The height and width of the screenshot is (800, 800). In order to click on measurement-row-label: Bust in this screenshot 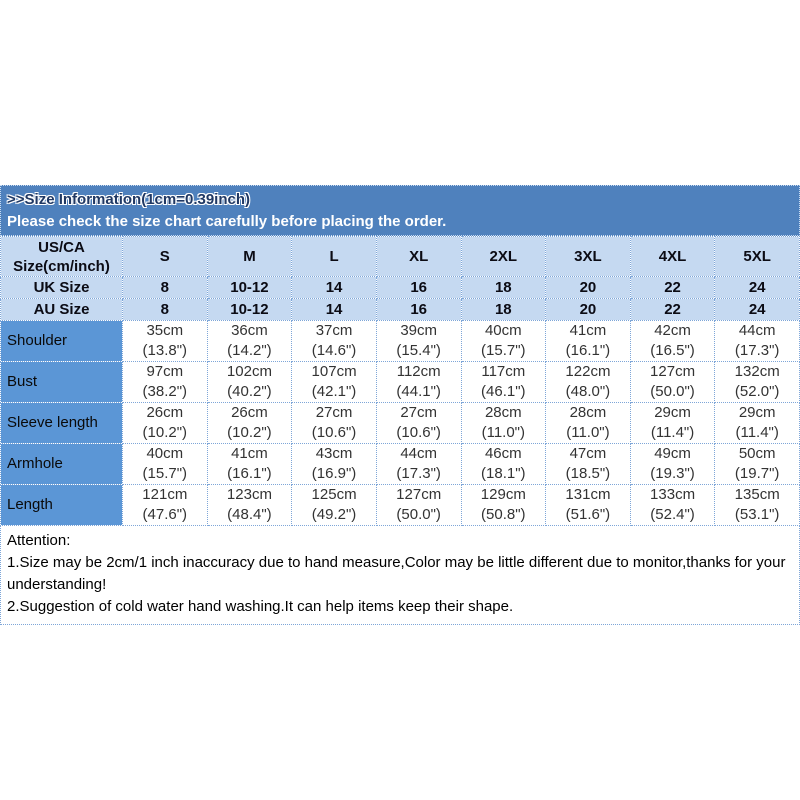, I will do `click(61, 382)`.